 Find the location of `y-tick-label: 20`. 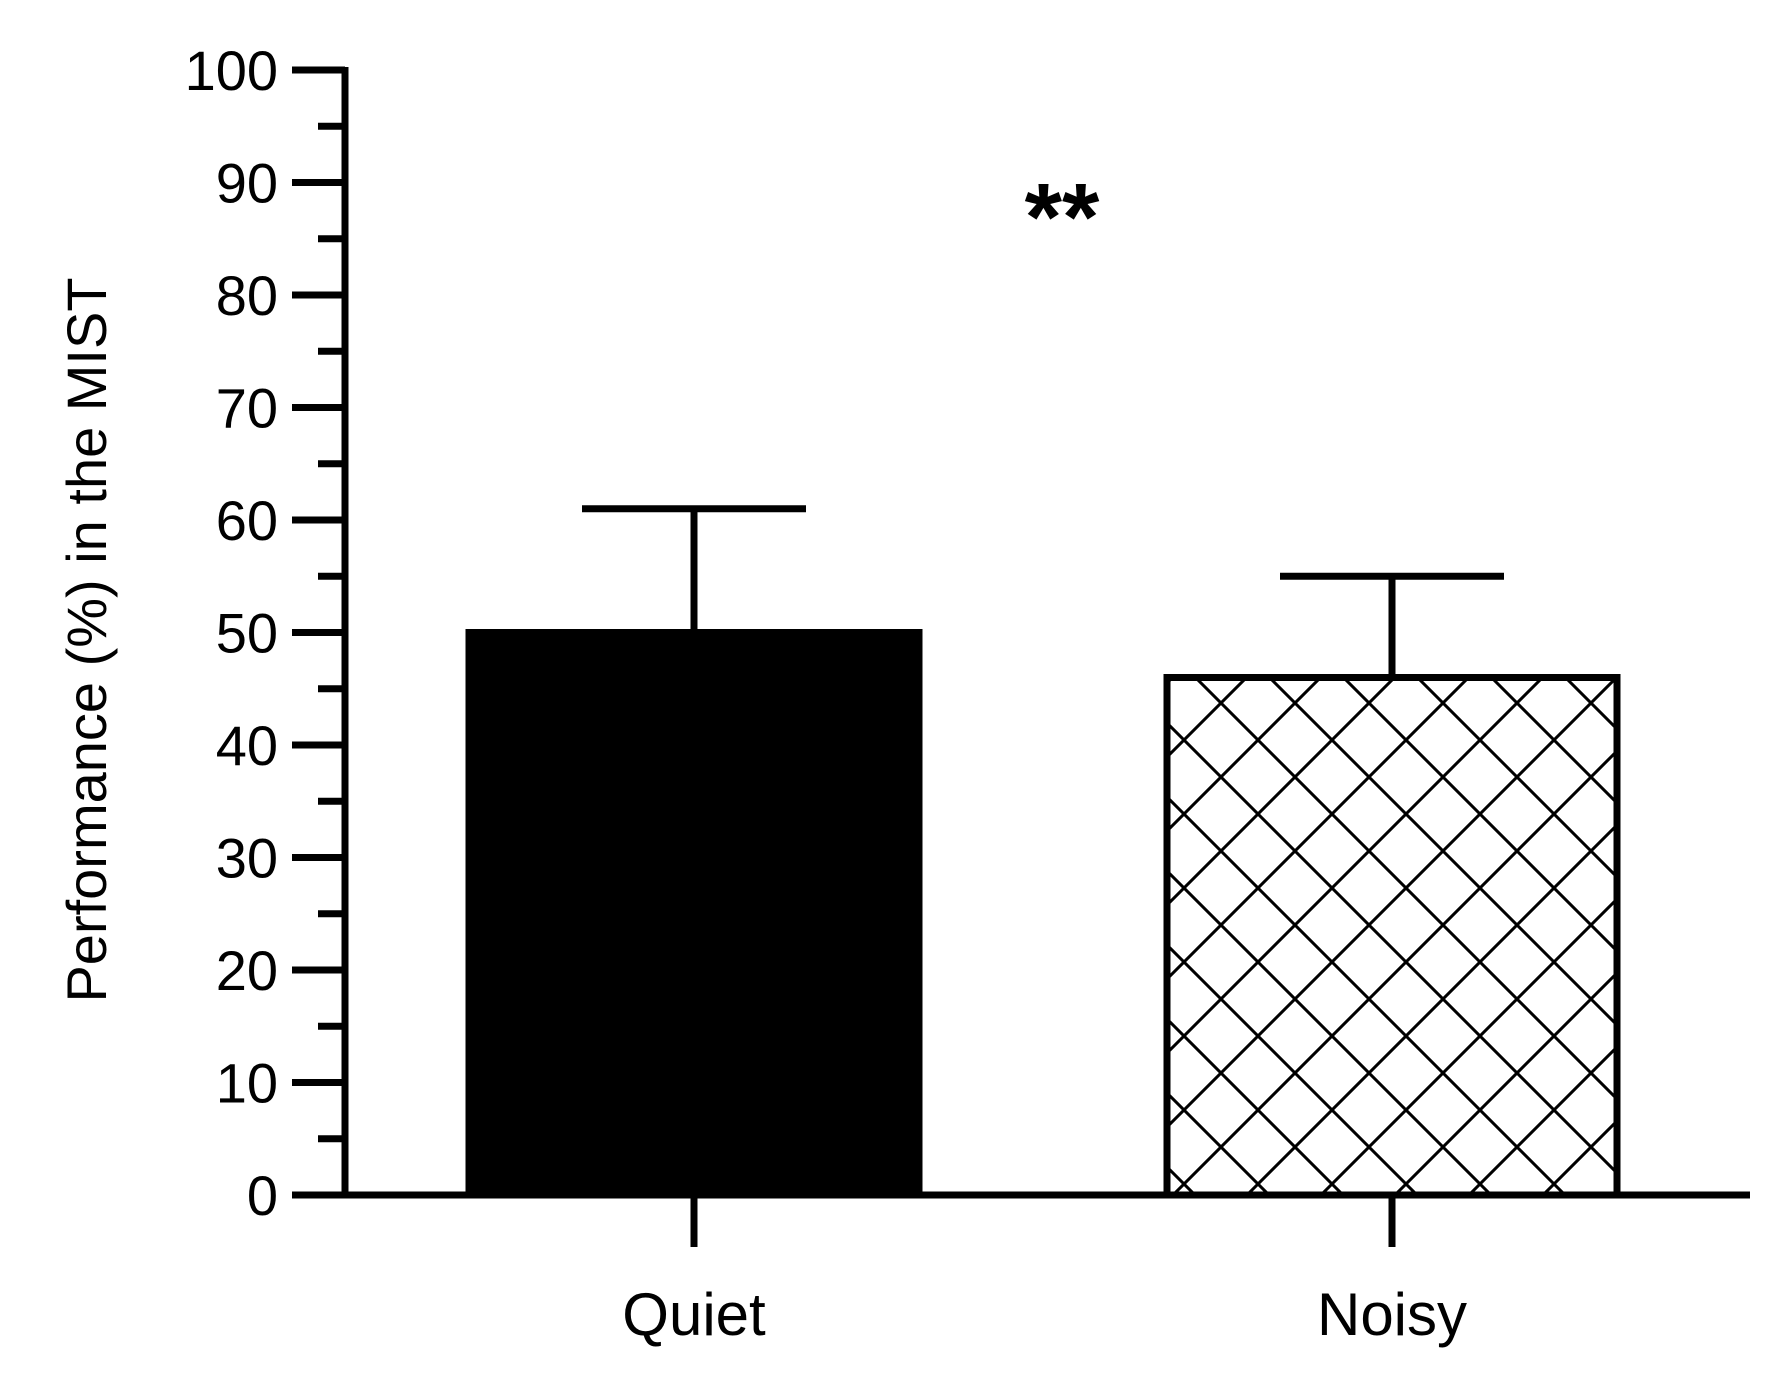

y-tick-label: 20 is located at coordinates (247, 970).